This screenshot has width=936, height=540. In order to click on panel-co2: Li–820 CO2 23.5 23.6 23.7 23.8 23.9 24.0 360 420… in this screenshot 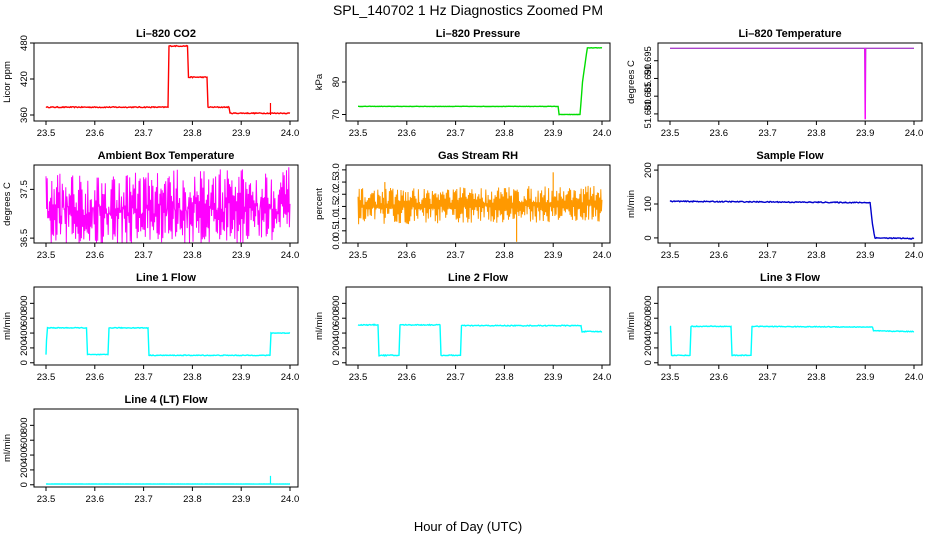, I will do `click(150, 83)`.